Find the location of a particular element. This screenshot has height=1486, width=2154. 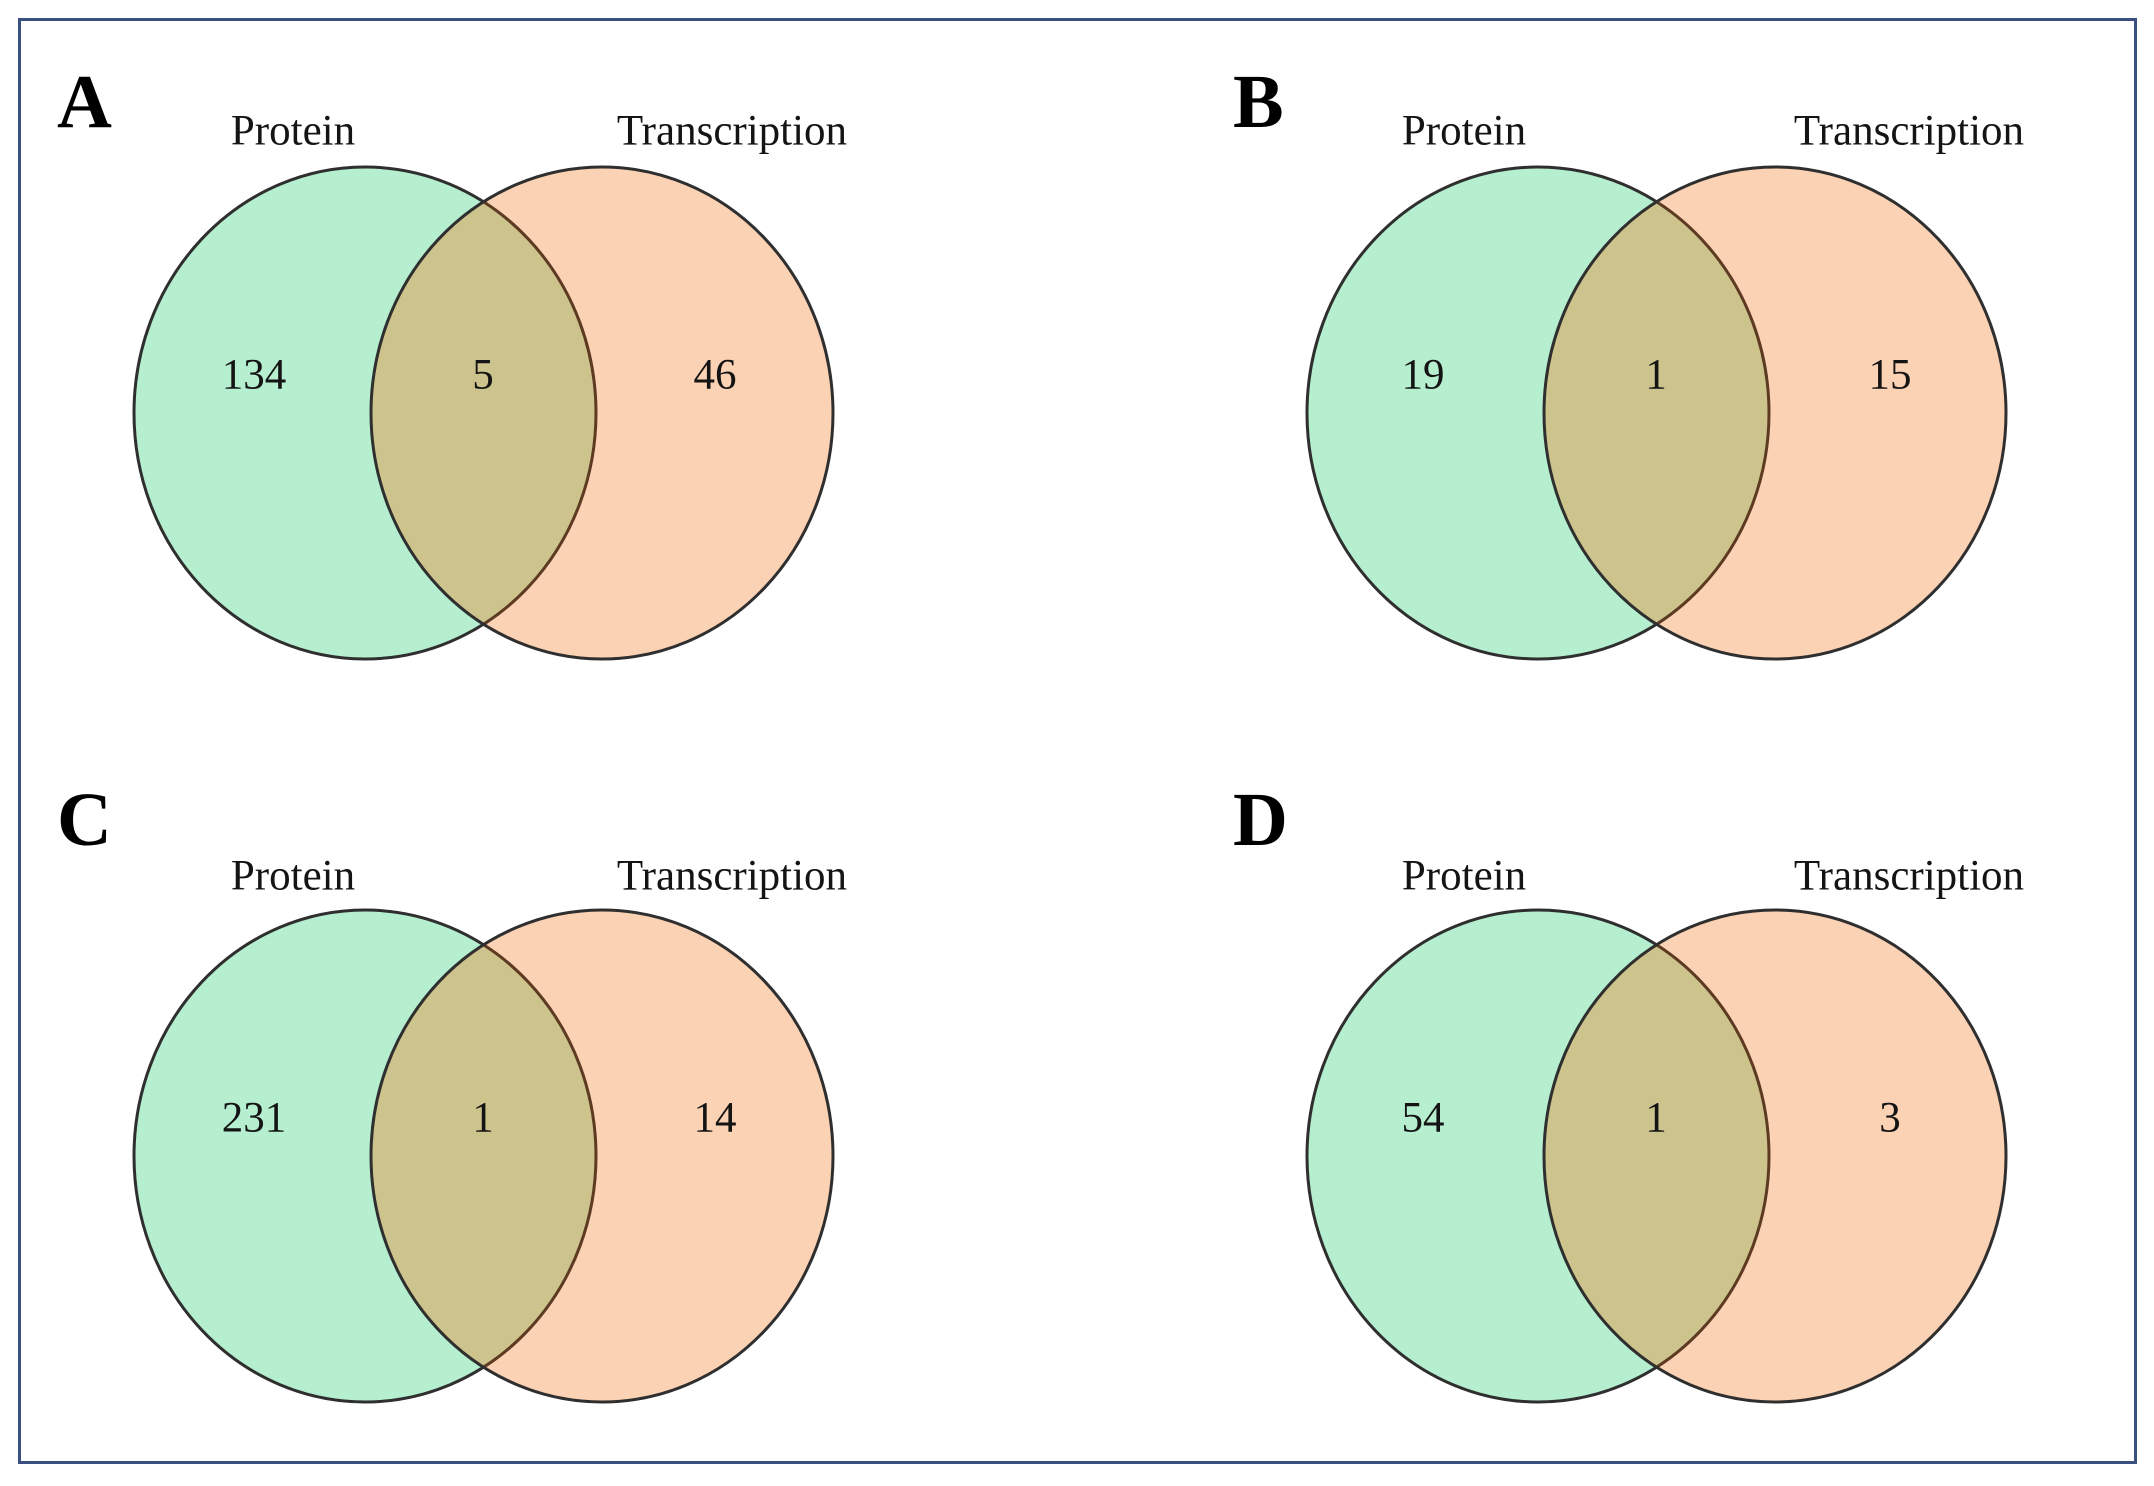

panel-b: B Protein Transcription 19 1 15 is located at coordinates (1628, 360).